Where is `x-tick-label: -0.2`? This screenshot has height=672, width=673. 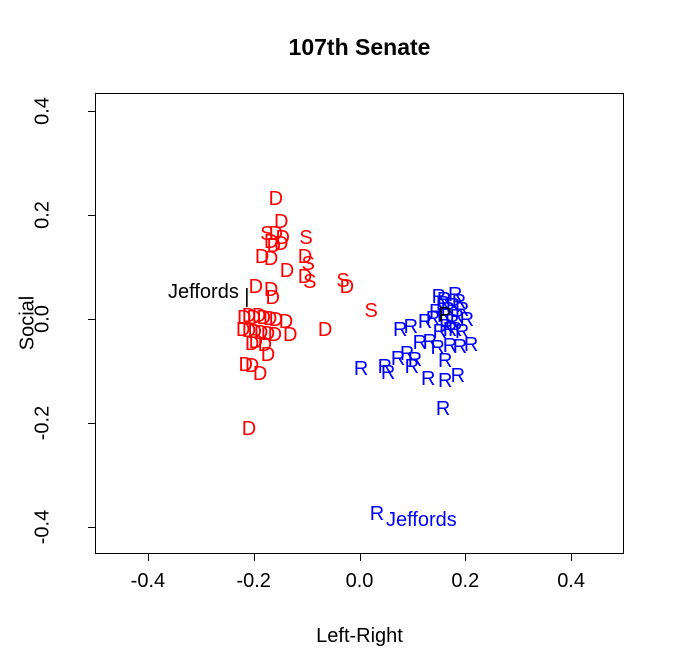
x-tick-label: -0.2 is located at coordinates (253, 581).